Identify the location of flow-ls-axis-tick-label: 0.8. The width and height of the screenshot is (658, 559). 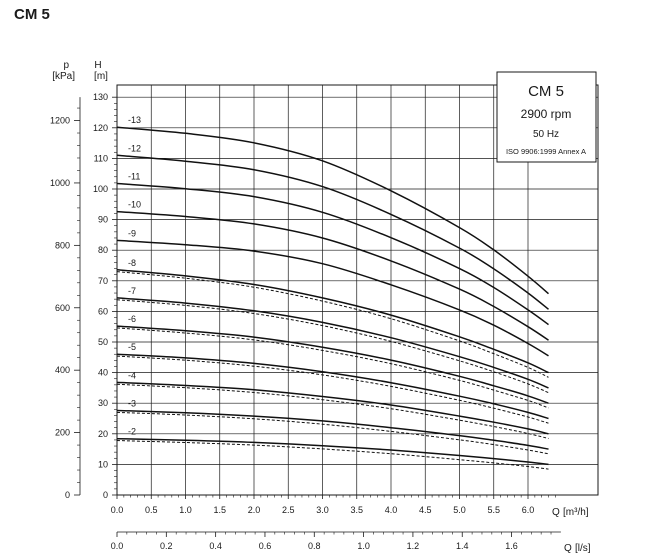
(314, 546).